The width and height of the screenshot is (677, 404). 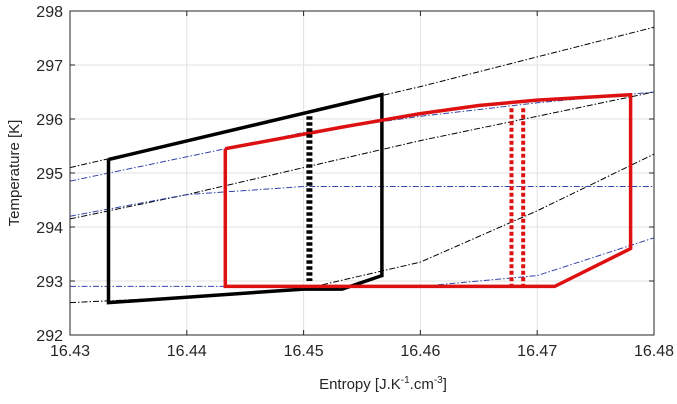 I want to click on x-tick-label-0: 16.43, so click(x=70, y=351).